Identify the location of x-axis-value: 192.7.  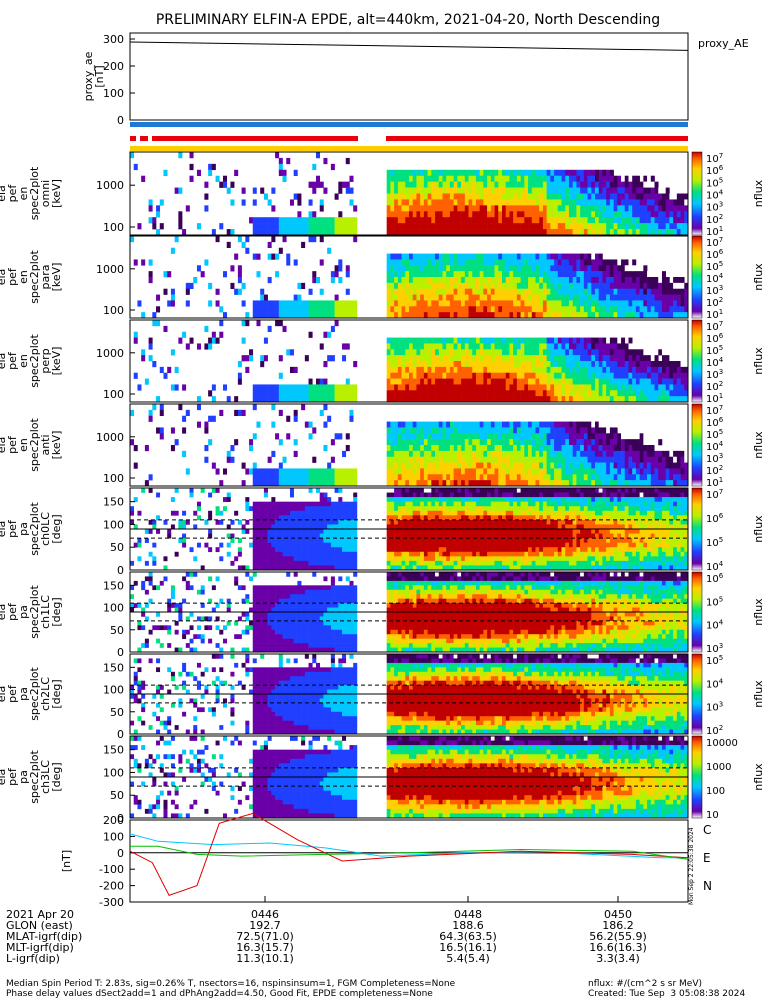
(265, 925).